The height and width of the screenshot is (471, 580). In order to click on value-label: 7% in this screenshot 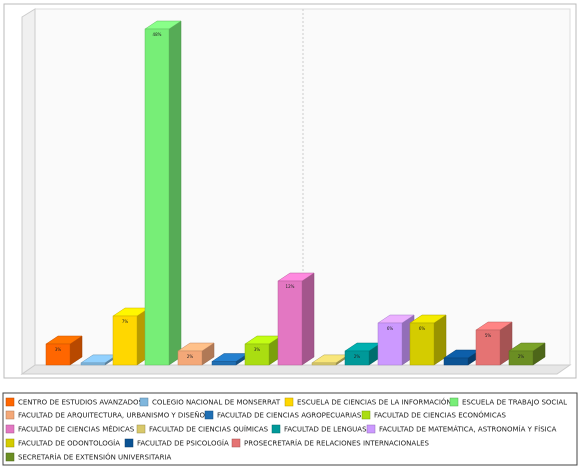, I will do `click(125, 321)`.